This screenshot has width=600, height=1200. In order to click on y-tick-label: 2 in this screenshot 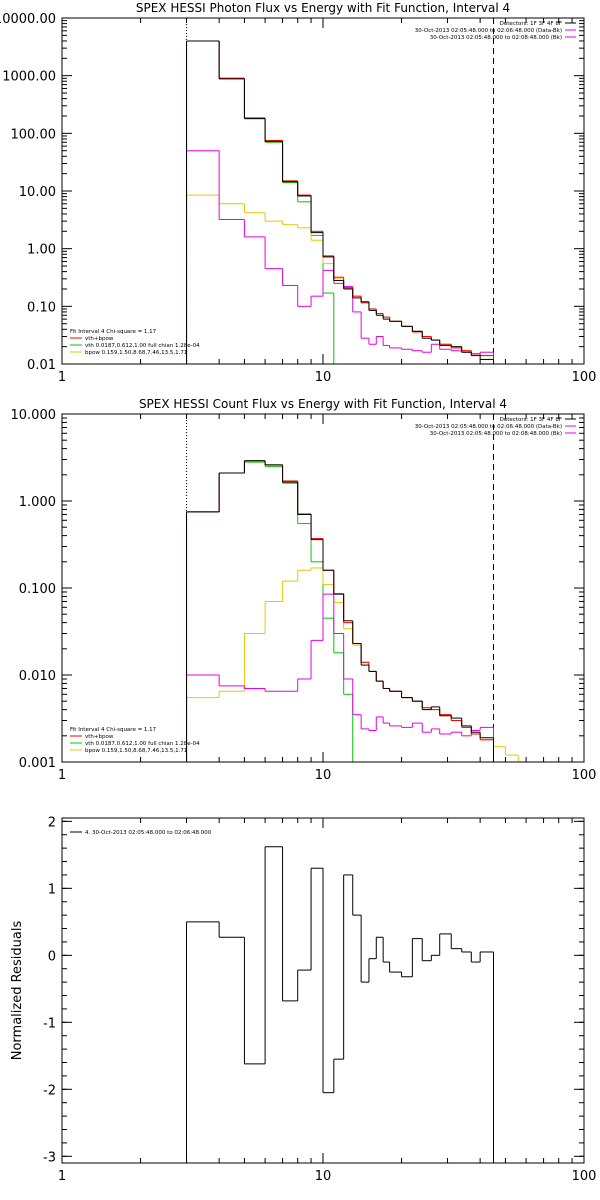, I will do `click(52, 822)`.